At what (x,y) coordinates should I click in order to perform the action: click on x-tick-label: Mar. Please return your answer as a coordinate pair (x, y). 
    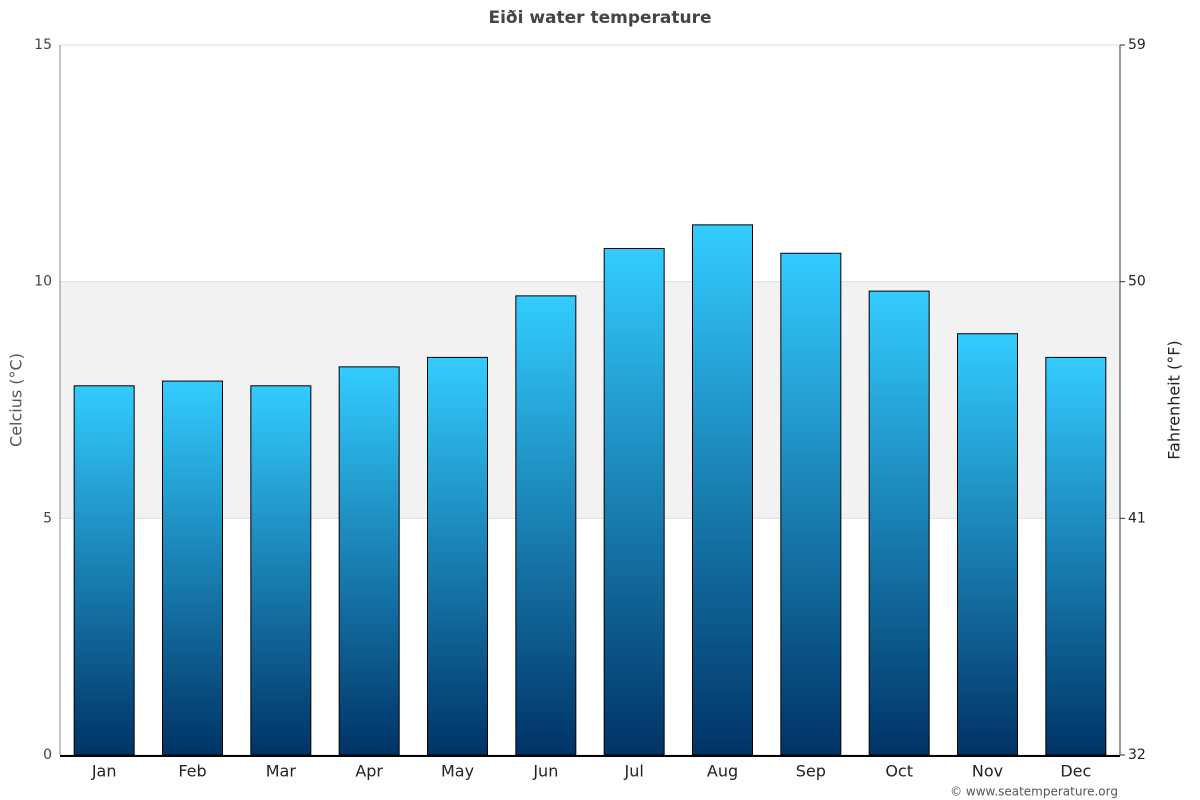
    Looking at the image, I should click on (281, 771).